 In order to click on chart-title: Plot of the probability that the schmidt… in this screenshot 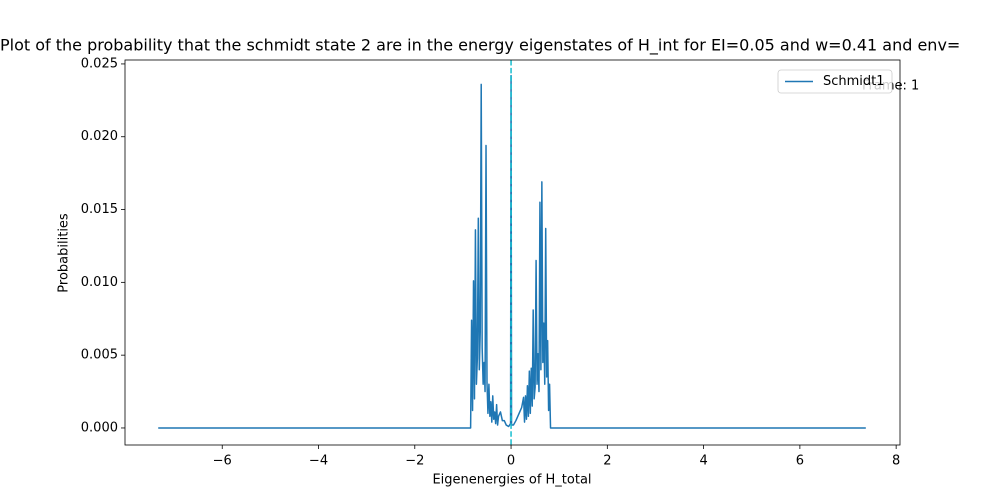, I will do `click(480, 46)`.